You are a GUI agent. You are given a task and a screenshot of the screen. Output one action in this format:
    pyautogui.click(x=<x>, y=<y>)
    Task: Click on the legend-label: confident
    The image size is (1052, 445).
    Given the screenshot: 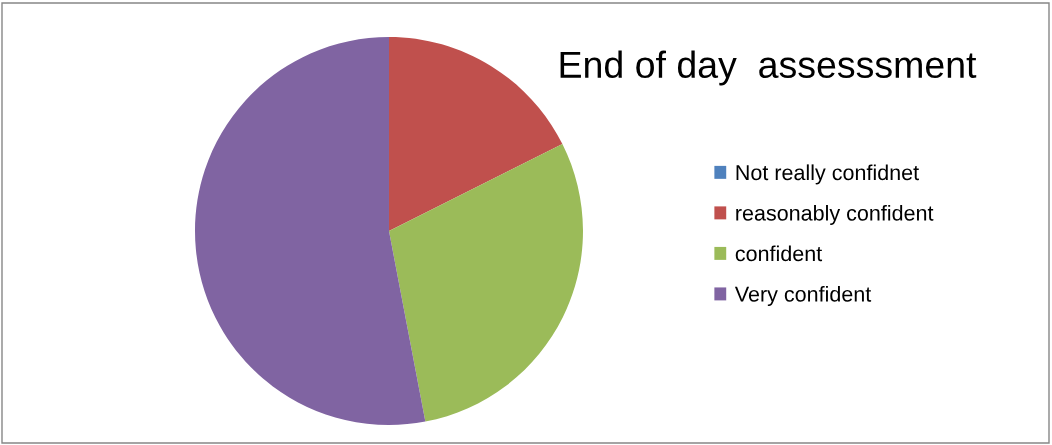 What is the action you would take?
    pyautogui.click(x=779, y=253)
    